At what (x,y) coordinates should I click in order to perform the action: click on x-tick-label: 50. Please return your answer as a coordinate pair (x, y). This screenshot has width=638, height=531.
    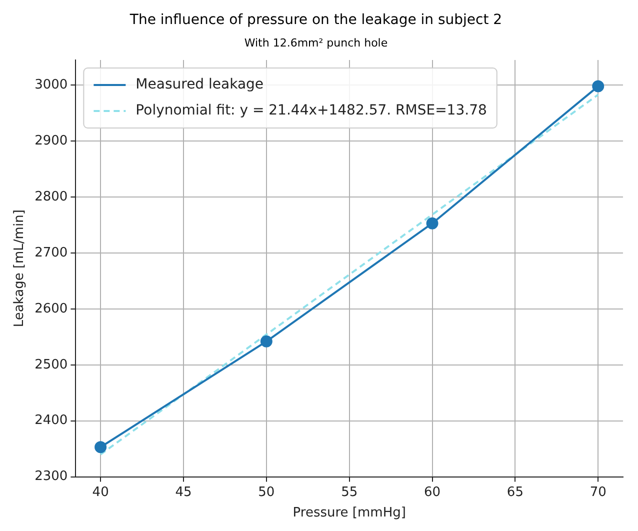
    Looking at the image, I should click on (266, 492).